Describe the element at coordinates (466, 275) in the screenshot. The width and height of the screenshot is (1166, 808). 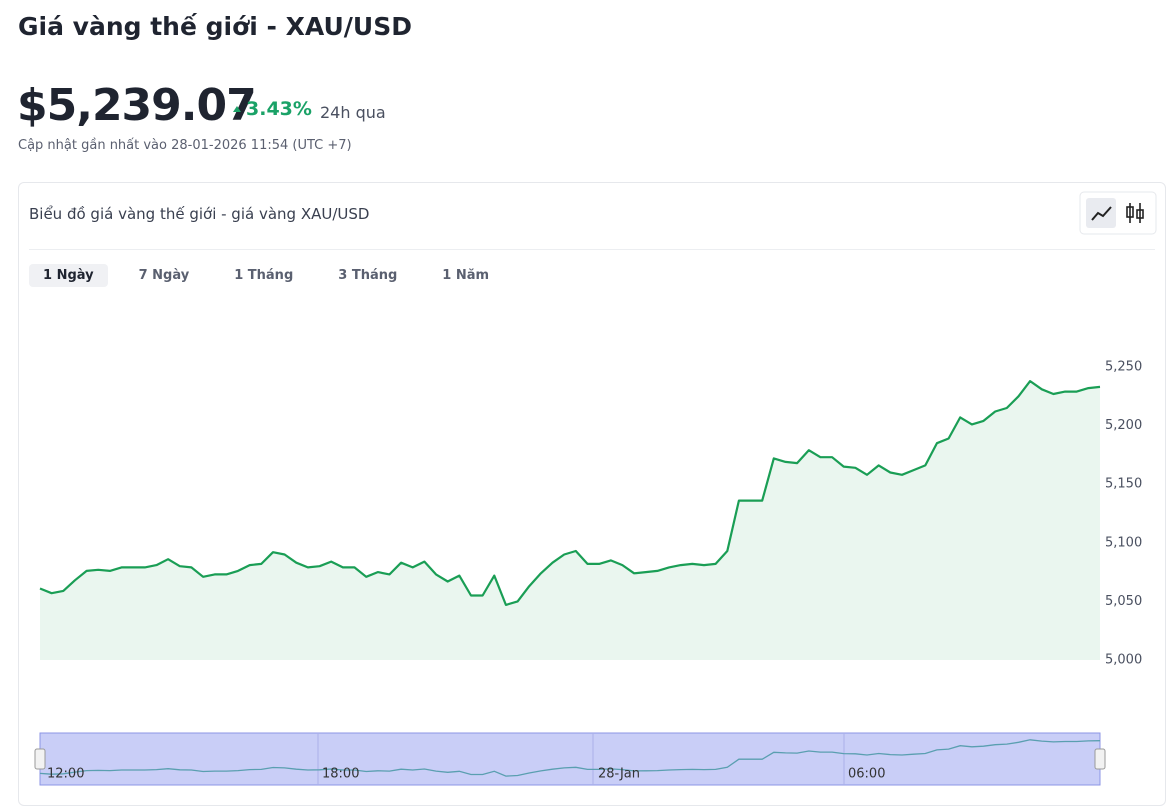
I see `range-tab: 1 Năm` at that location.